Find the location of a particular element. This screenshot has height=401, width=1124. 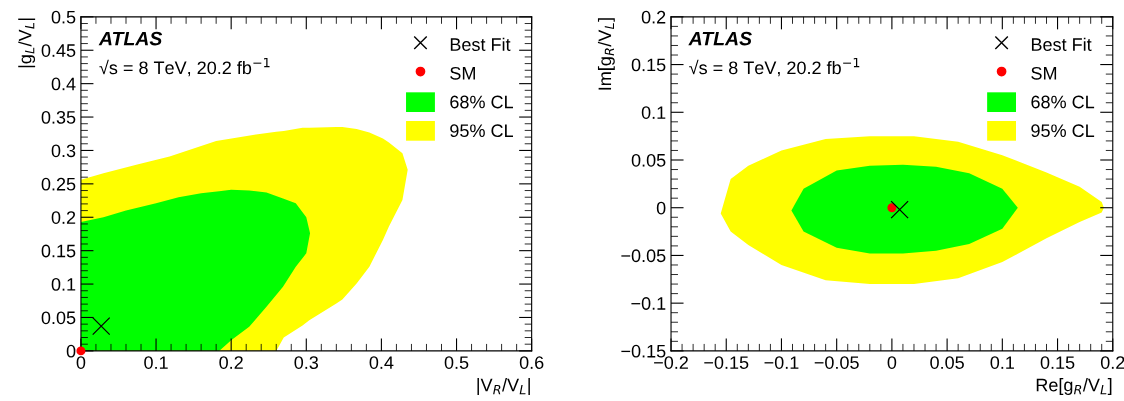

y-tick-label: −0.05 is located at coordinates (643, 256).